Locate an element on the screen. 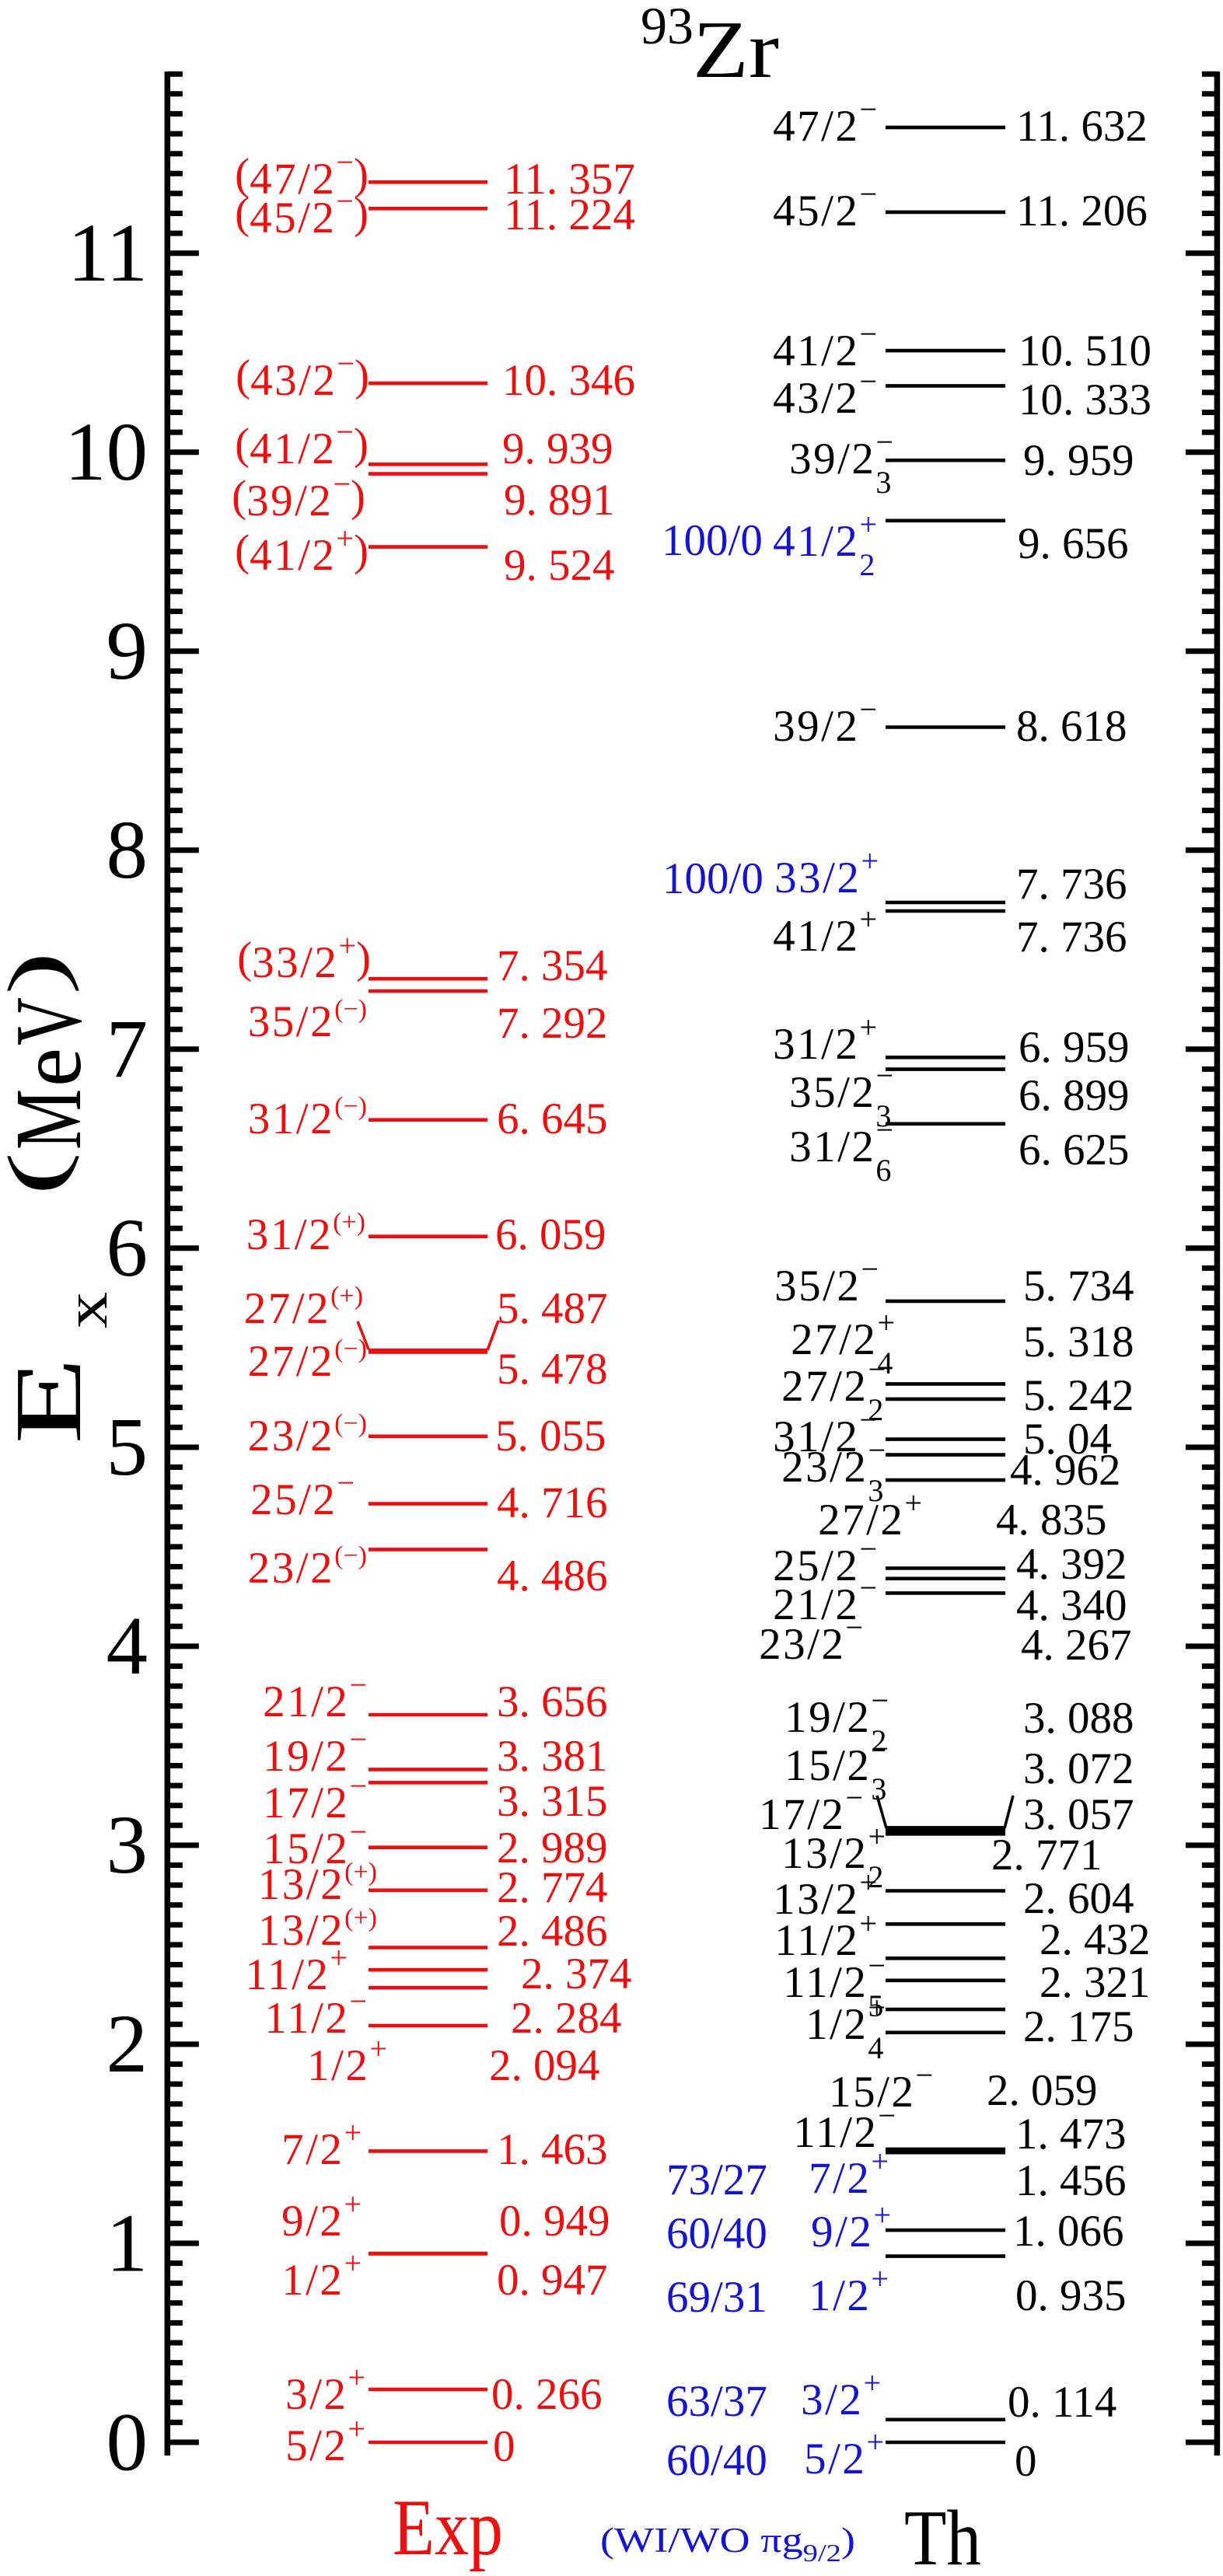 The image size is (1223, 2576). svg-text:27/2+4: 27/2+ 4 is located at coordinates (843, 1343).